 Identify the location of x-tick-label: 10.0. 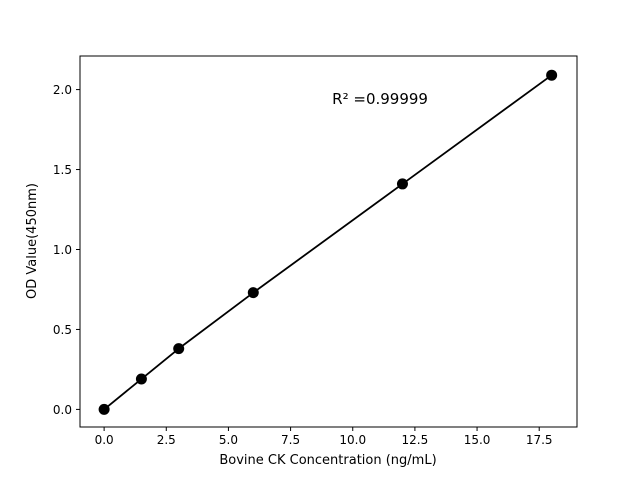
(352, 440).